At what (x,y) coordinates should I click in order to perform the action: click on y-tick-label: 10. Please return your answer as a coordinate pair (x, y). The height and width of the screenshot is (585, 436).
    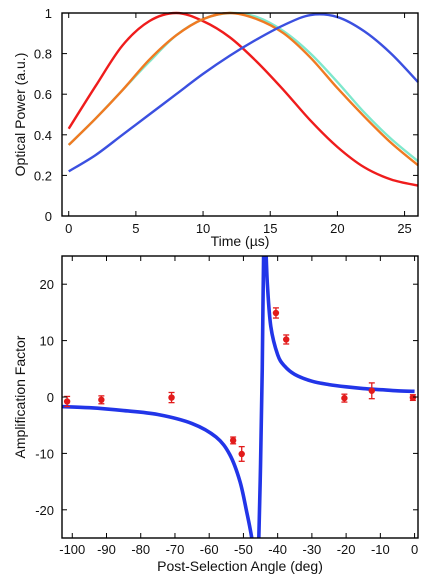
    Looking at the image, I should click on (47, 341).